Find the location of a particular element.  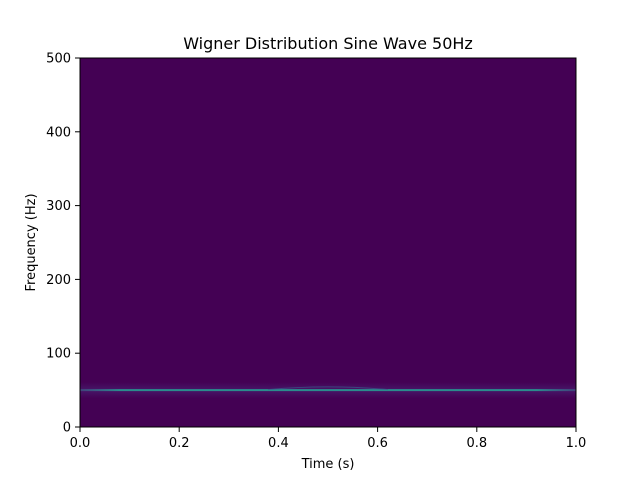

ridge-line-50hz is located at coordinates (328, 390).